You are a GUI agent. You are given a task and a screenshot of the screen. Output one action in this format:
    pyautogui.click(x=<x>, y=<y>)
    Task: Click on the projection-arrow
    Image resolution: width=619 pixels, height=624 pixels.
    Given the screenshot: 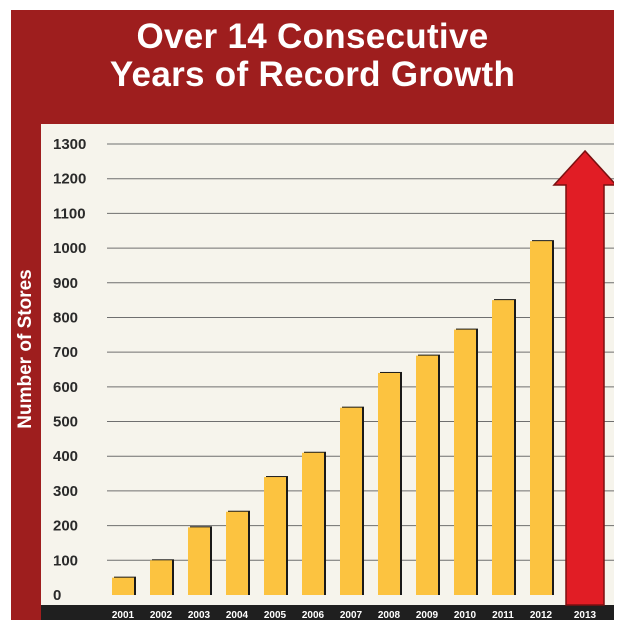 What is the action you would take?
    pyautogui.click(x=583, y=377)
    